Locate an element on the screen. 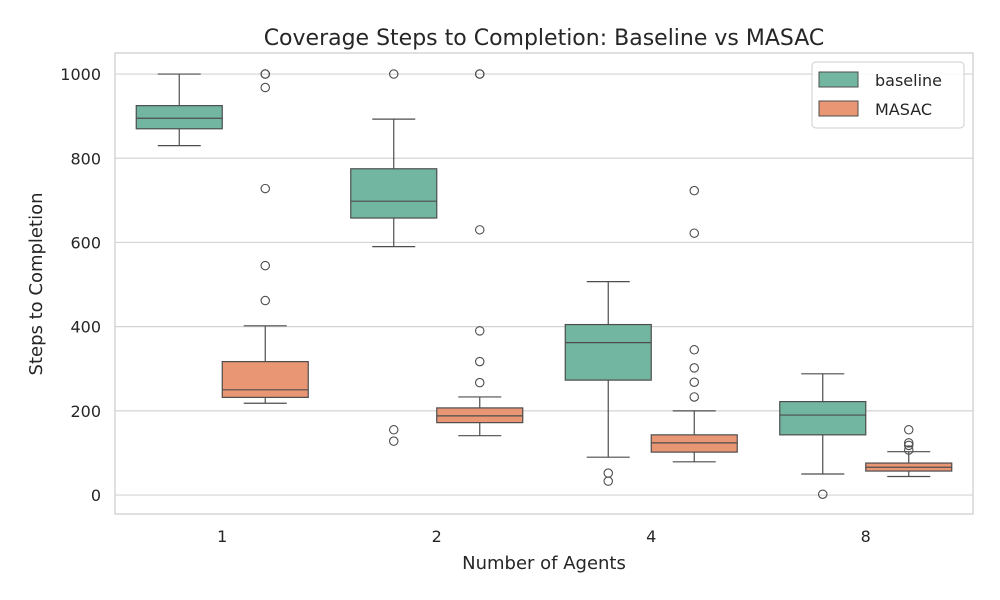  legend-swatch-baseline is located at coordinates (838, 79).